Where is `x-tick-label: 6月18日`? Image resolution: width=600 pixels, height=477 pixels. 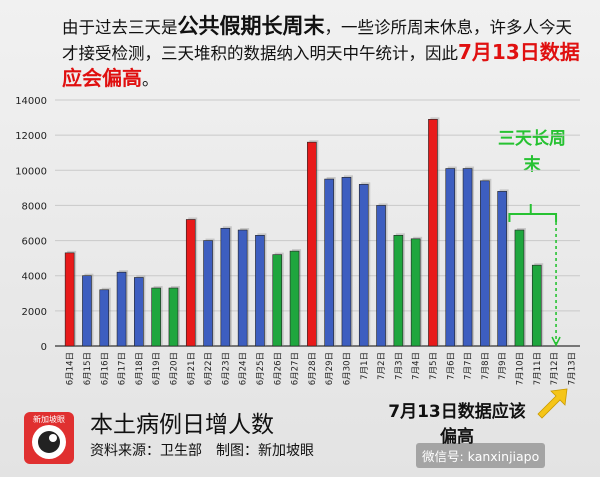
x-tick-label: 6月18日 is located at coordinates (140, 368).